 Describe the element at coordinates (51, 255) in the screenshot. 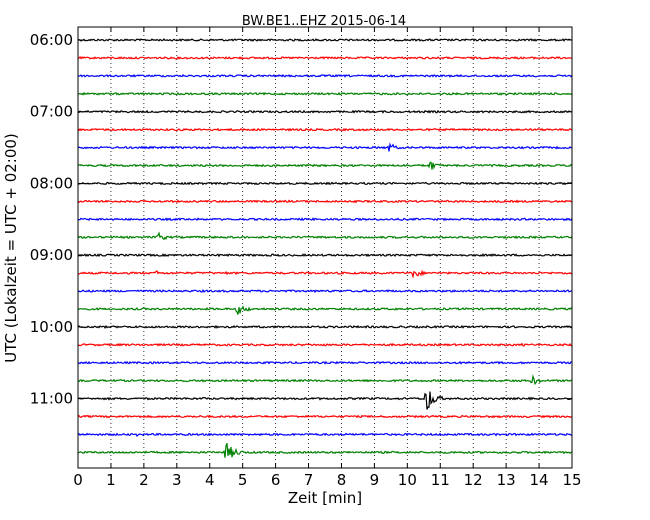

I see `y-tick-label: 09:00` at that location.